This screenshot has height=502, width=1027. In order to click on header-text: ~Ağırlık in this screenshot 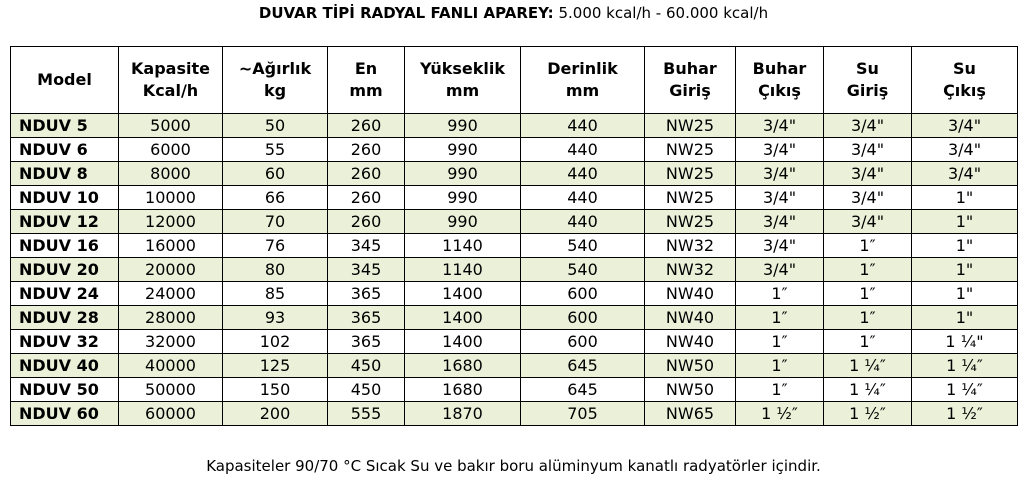, I will do `click(275, 68)`.